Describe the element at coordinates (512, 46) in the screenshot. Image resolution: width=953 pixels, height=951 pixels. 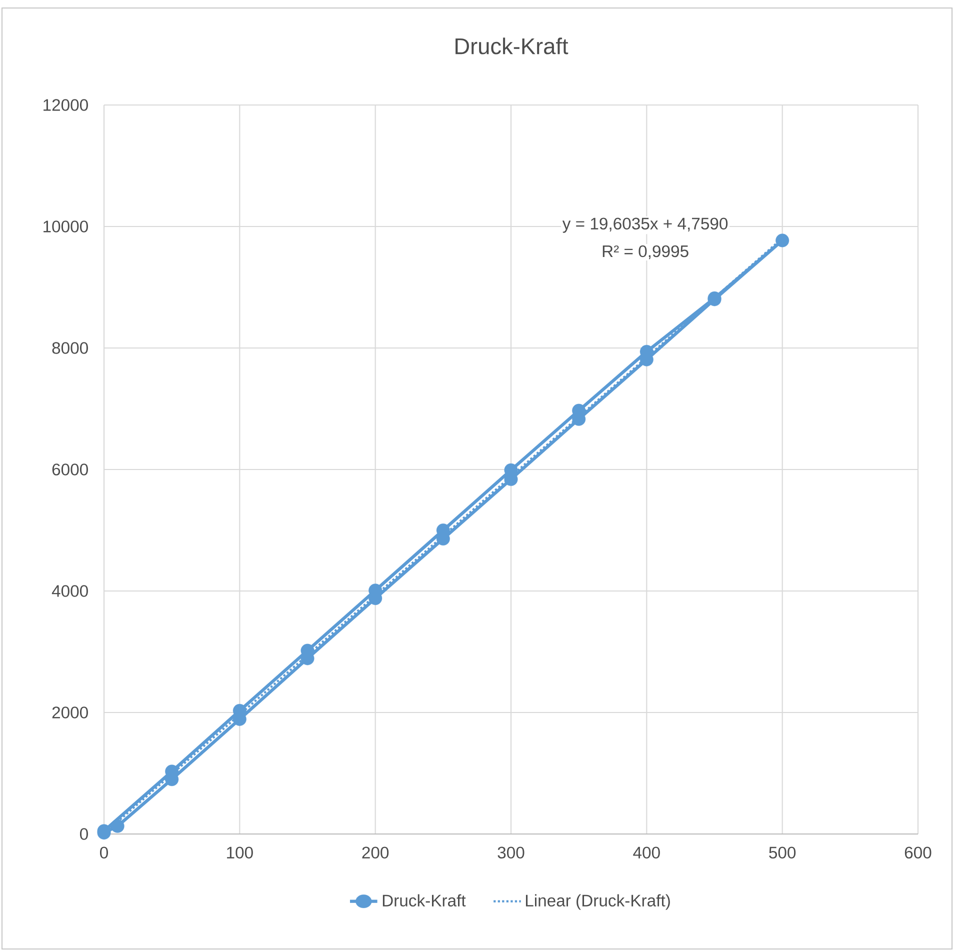
I see `chart-title: Druck-Kraft` at that location.